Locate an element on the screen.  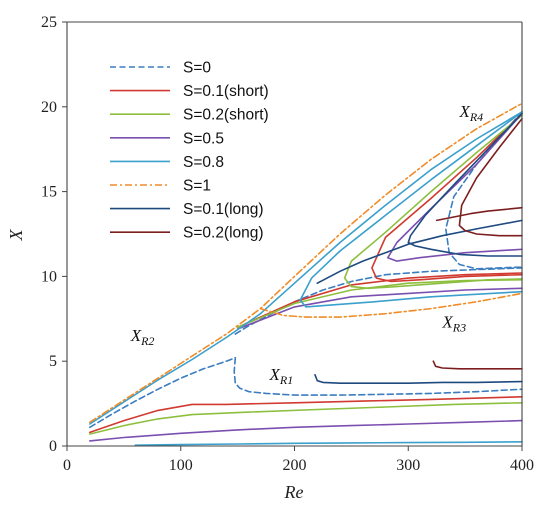
legend-label: S=1 is located at coordinates (197, 186).